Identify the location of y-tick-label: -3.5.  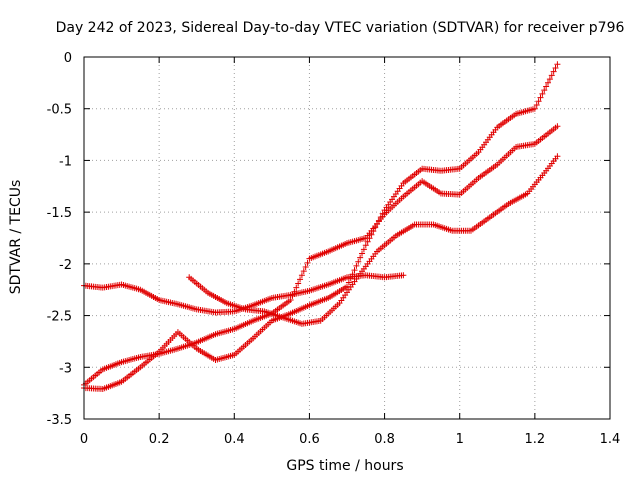
(59, 420).